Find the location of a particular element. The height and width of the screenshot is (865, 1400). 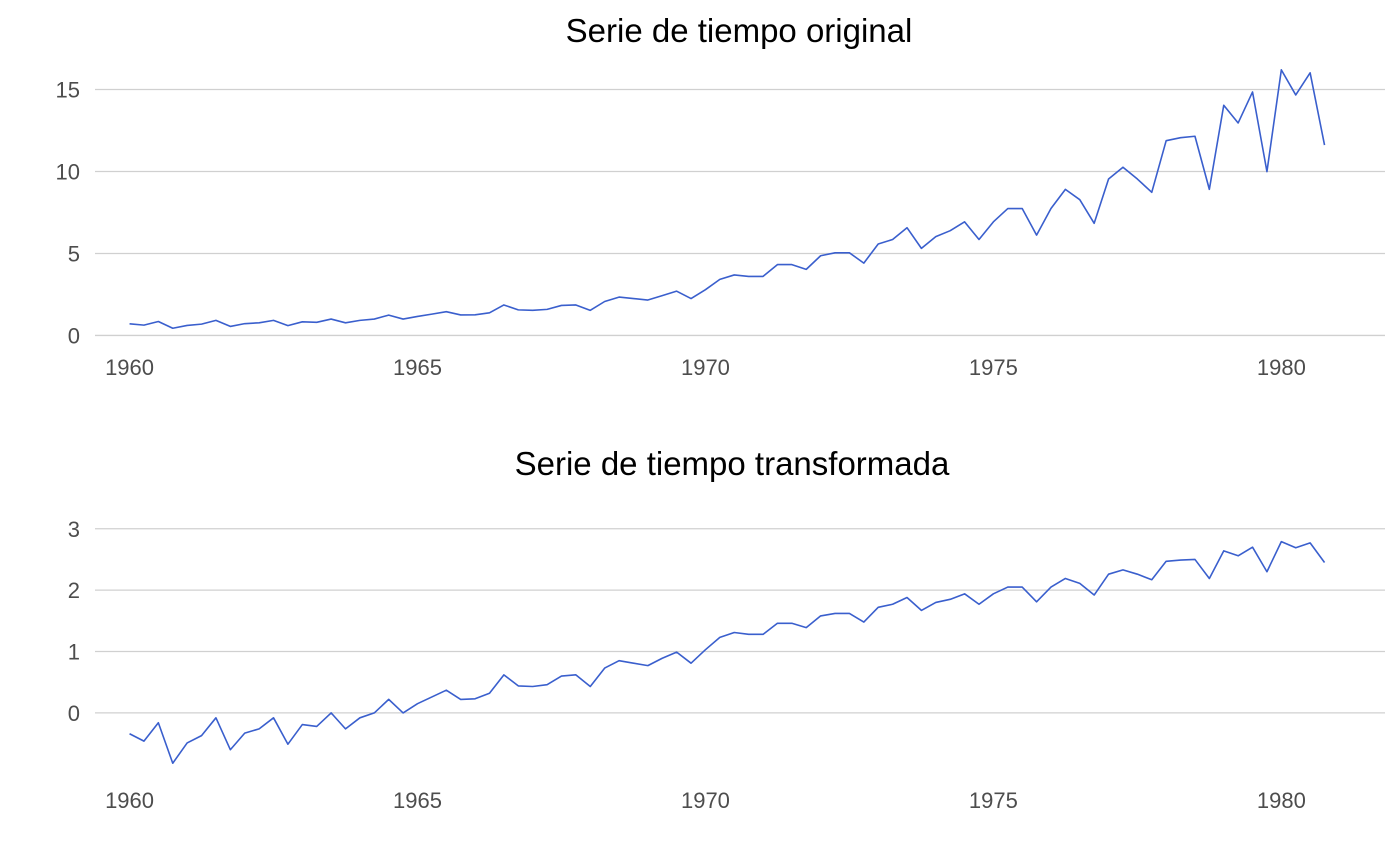

transformed-y-tick-label: 1 is located at coordinates (74, 652).